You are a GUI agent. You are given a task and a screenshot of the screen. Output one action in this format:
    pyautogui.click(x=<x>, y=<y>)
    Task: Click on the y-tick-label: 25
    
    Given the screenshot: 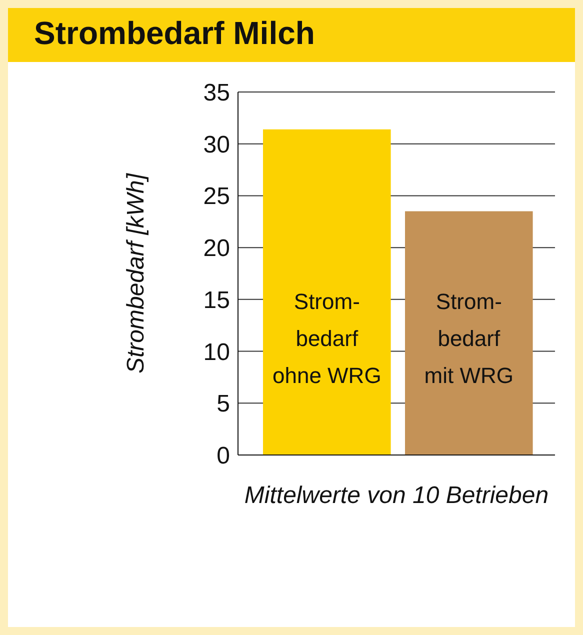 What is the action you would take?
    pyautogui.click(x=216, y=196)
    